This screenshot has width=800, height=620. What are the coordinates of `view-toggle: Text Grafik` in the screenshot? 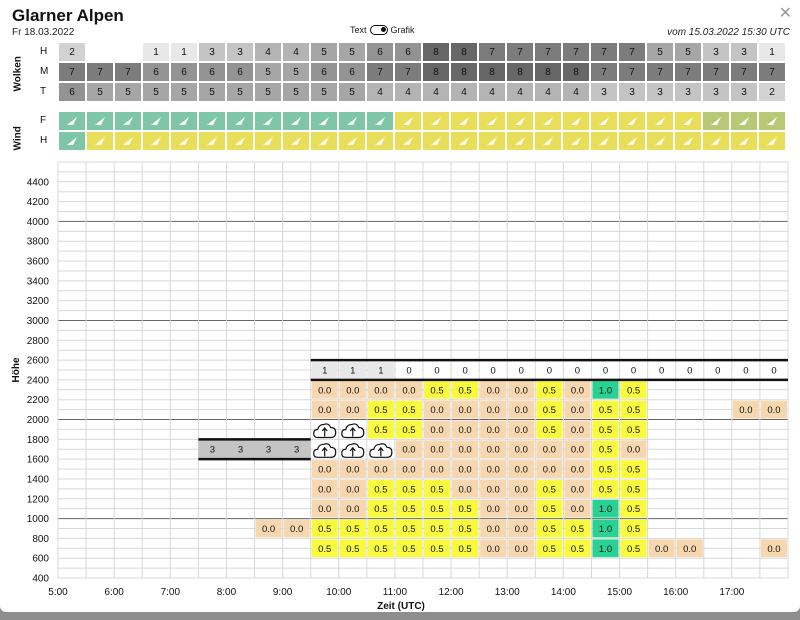 It's located at (382, 30).